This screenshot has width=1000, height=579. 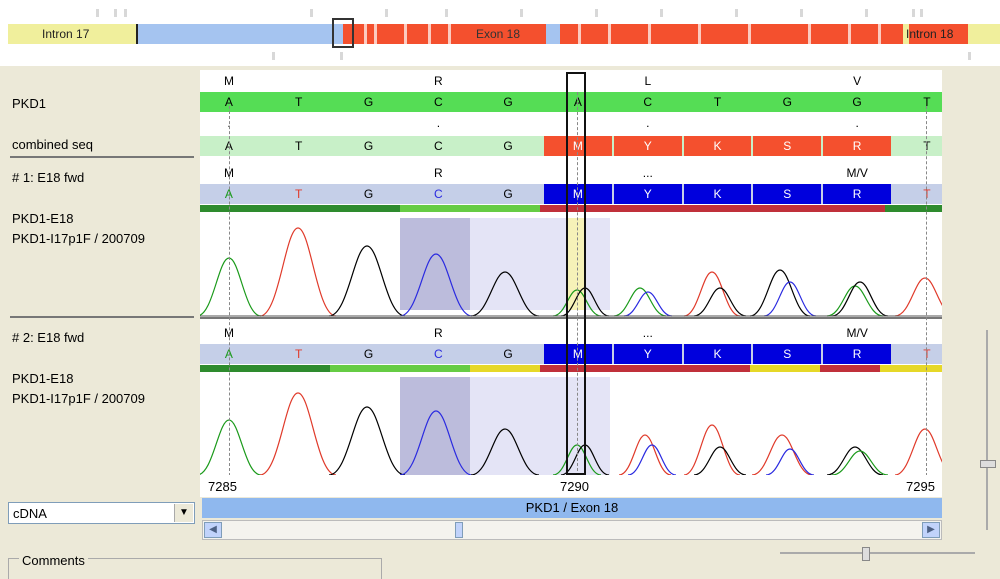 What do you see at coordinates (540, 264) in the screenshot?
I see `highlight-region-light` at bounding box center [540, 264].